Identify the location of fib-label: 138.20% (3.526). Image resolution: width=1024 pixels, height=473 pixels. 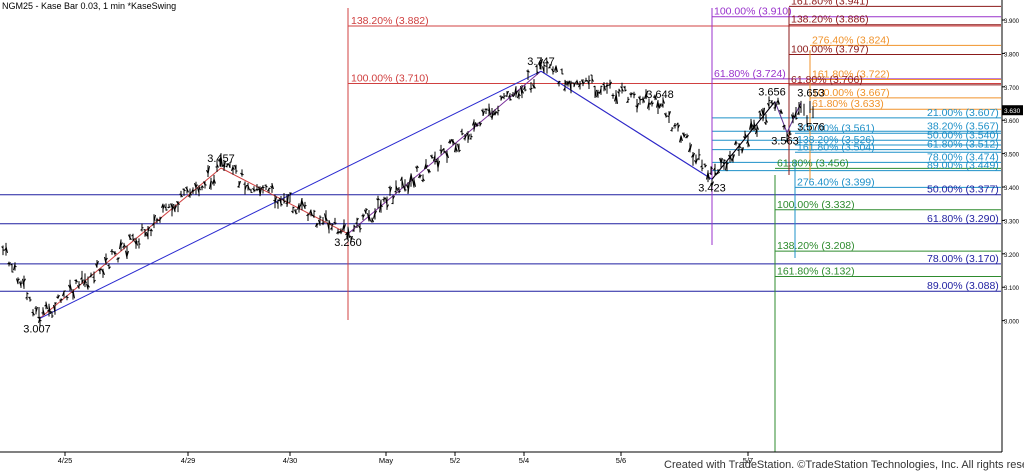
(836, 140).